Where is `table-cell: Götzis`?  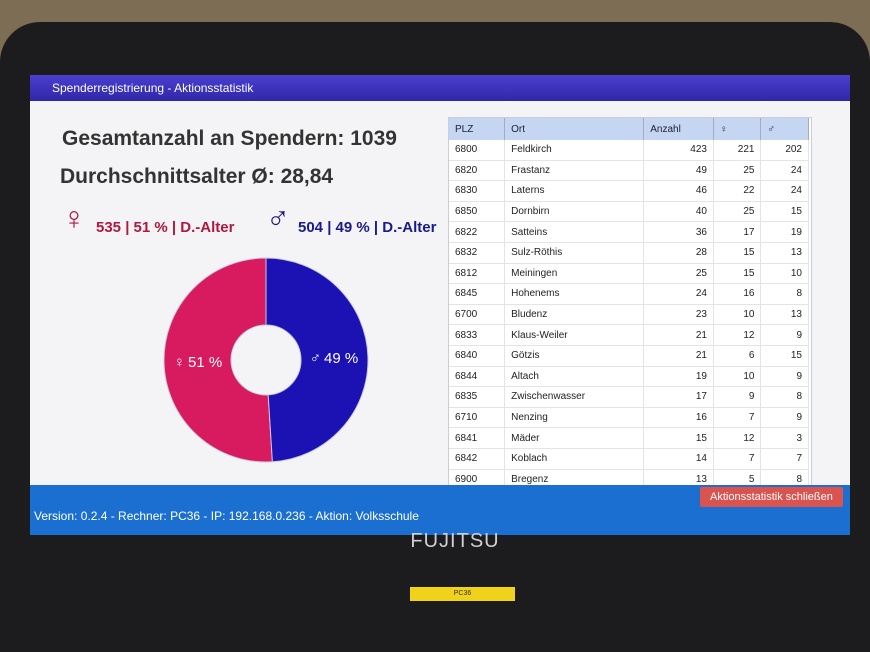
table-cell: Götzis is located at coordinates (574, 356).